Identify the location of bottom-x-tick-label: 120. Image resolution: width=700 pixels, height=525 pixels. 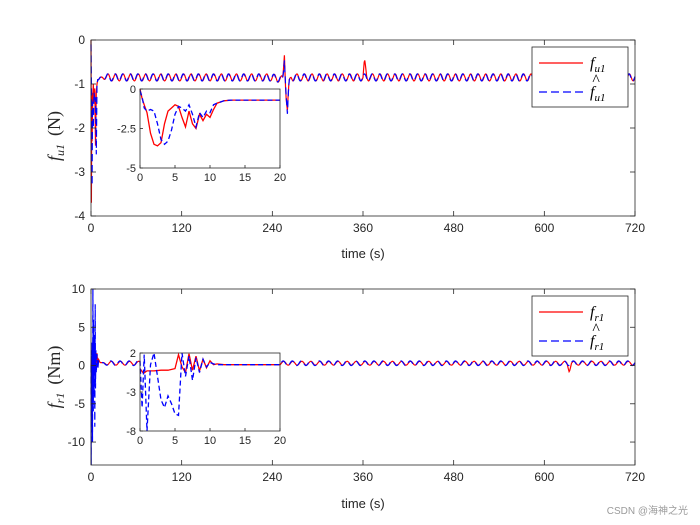
(182, 477).